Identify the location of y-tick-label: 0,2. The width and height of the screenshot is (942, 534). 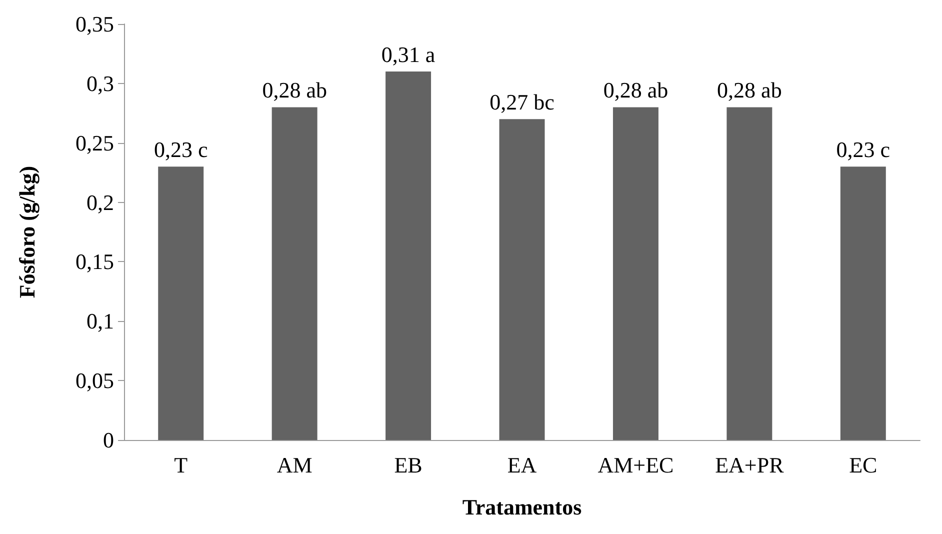
(100, 202).